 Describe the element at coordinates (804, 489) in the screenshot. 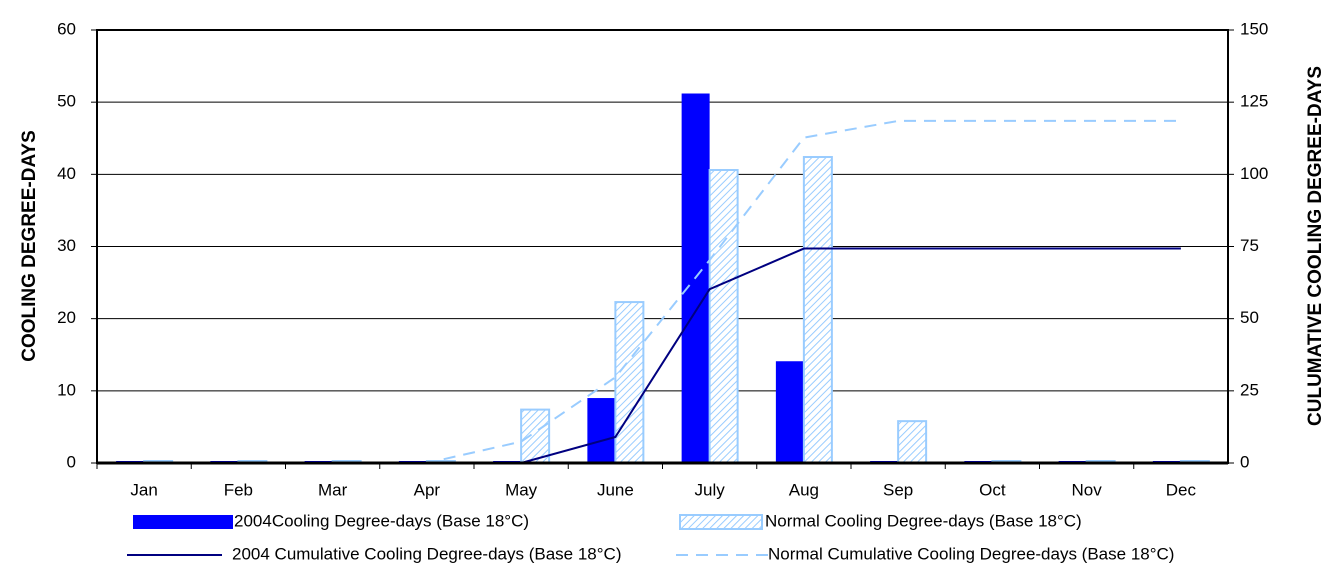

I see `x-tick-label: Aug` at that location.